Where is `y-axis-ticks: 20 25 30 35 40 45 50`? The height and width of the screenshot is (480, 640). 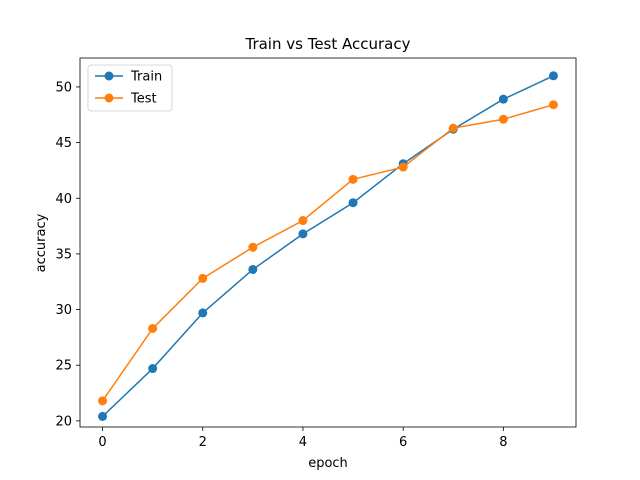
y-axis-ticks: 20 25 30 35 40 45 50 is located at coordinates (67, 254).